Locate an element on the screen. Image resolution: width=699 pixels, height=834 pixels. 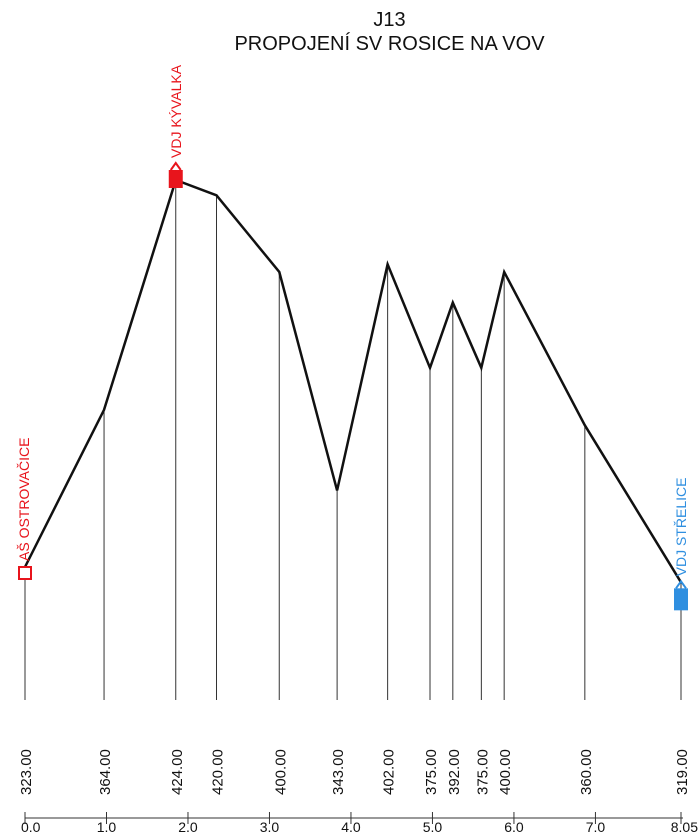
x-tick-label: 8.05 is located at coordinates (684, 826).